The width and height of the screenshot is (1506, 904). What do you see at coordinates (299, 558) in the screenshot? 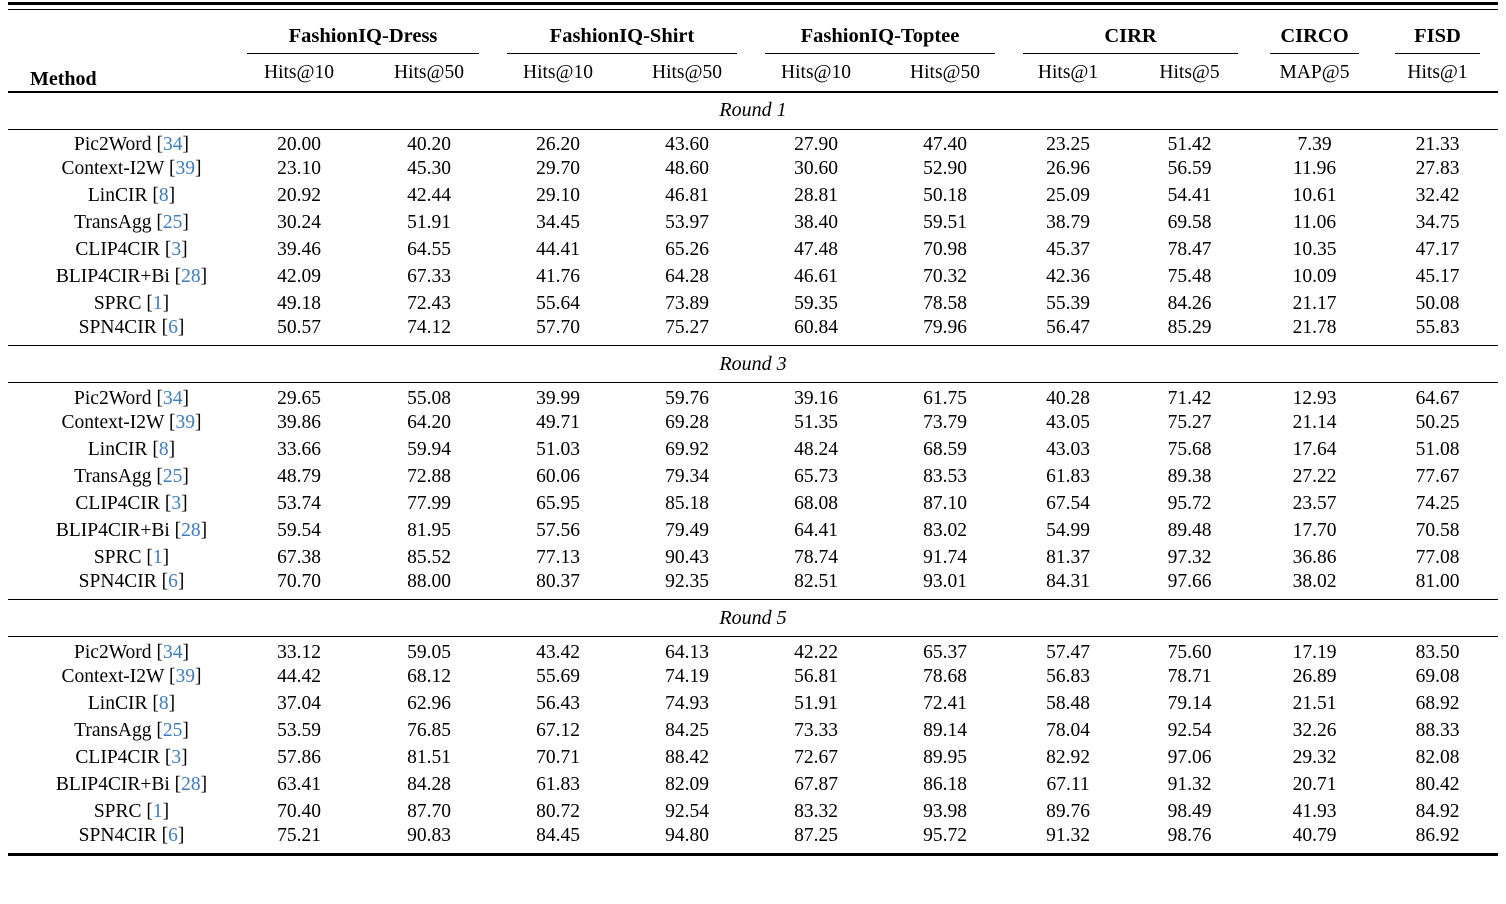
I see `metric-value: 67.38` at bounding box center [299, 558].